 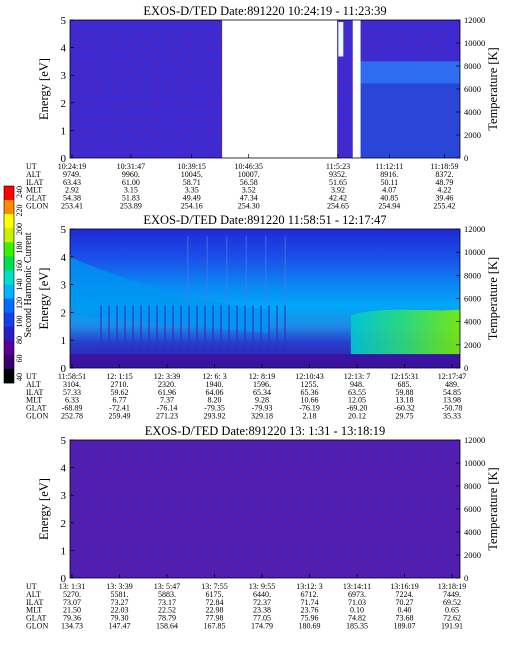 What do you see at coordinates (444, 166) in the screenshot?
I see `ephemeris-value: 11:18:59` at bounding box center [444, 166].